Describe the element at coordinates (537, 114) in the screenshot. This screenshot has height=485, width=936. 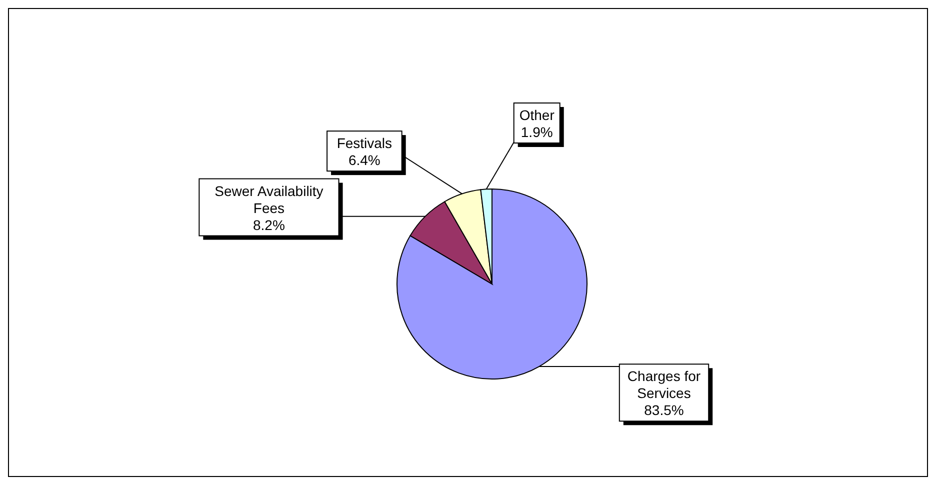
I see `slice-label: Other` at that location.